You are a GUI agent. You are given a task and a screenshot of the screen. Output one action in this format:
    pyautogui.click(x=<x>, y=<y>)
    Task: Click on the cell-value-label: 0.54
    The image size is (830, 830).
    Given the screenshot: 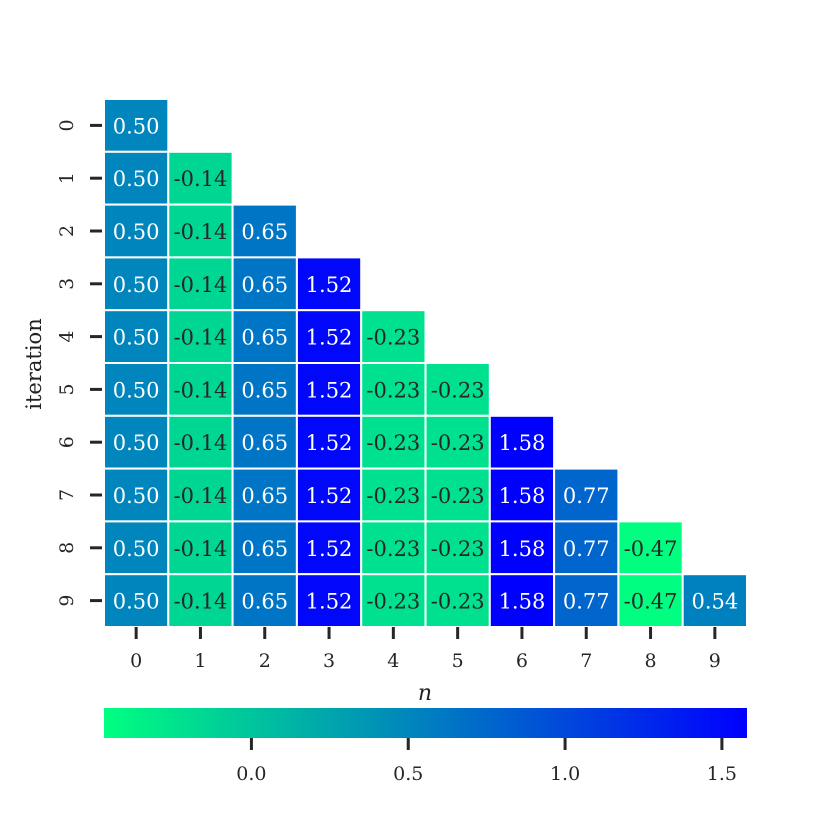 What is the action you would take?
    pyautogui.click(x=714, y=602)
    